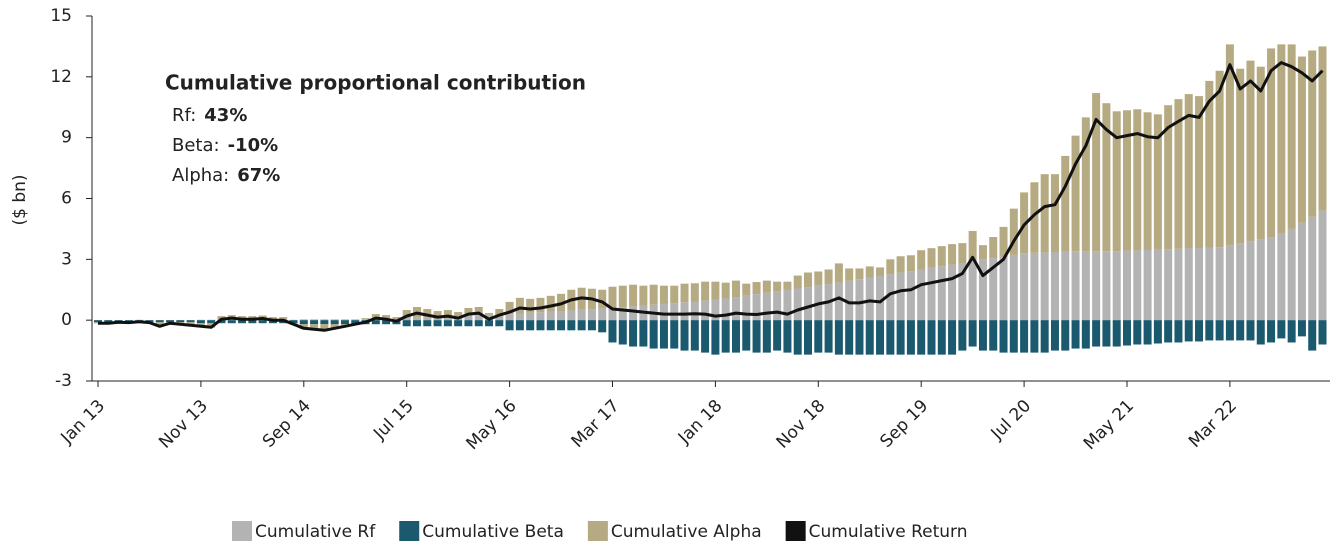 The width and height of the screenshot is (1338, 547). Describe the element at coordinates (20, 199) in the screenshot. I see `y-axis-label: ($ bn)` at that location.